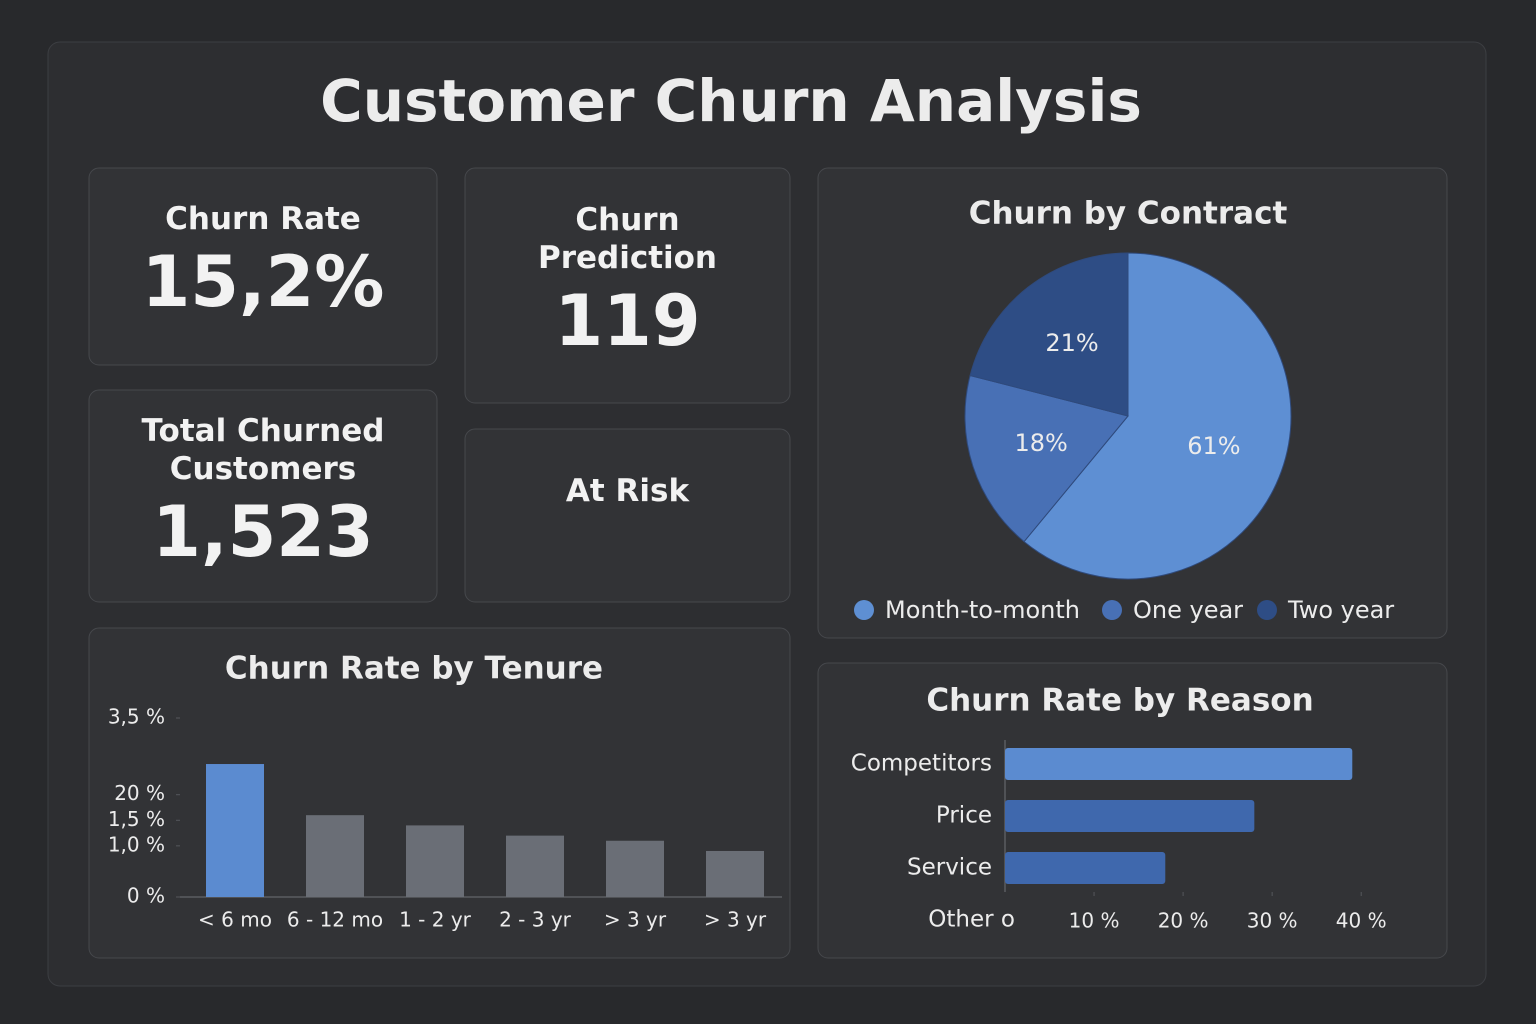 This screenshot has width=1536, height=1024. I want to click on y-tick-label: Other o, so click(971, 920).